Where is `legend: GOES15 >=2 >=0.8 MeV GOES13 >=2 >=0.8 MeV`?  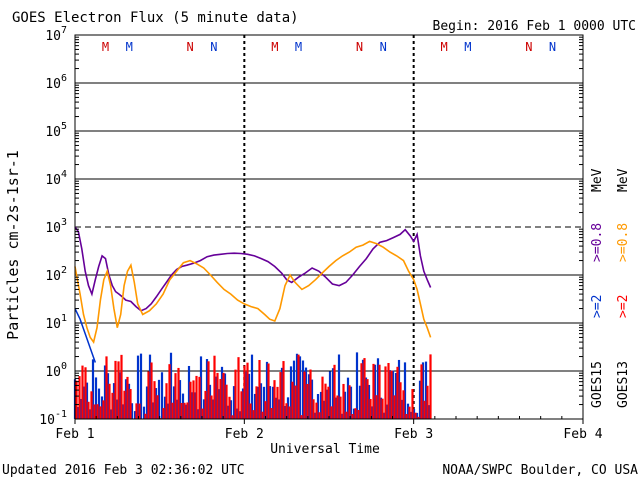
legend: GOES15 >=2 >=0.8 MeV GOES13 >=2 >=0.8 MeV is located at coordinates (610, 288).